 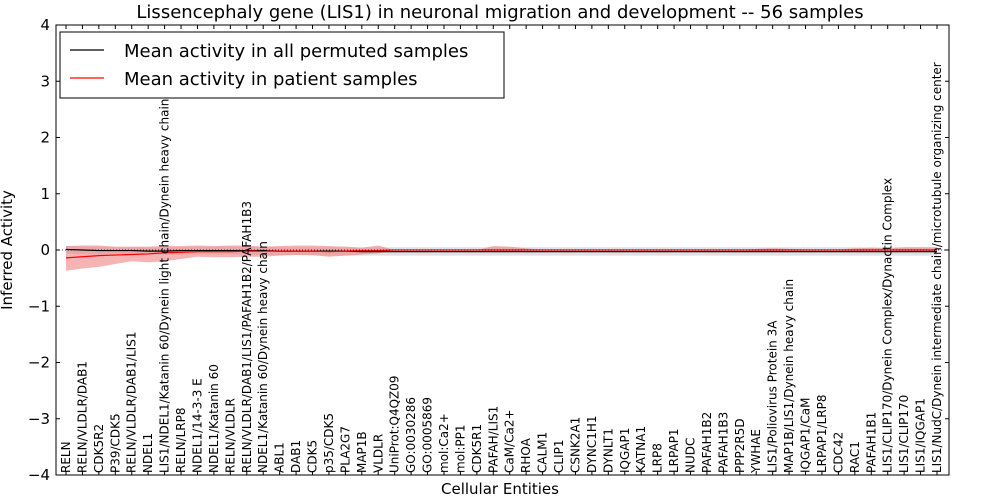 What do you see at coordinates (575, 445) in the screenshot?
I see `x-tick-label: CSNK2A1` at bounding box center [575, 445].